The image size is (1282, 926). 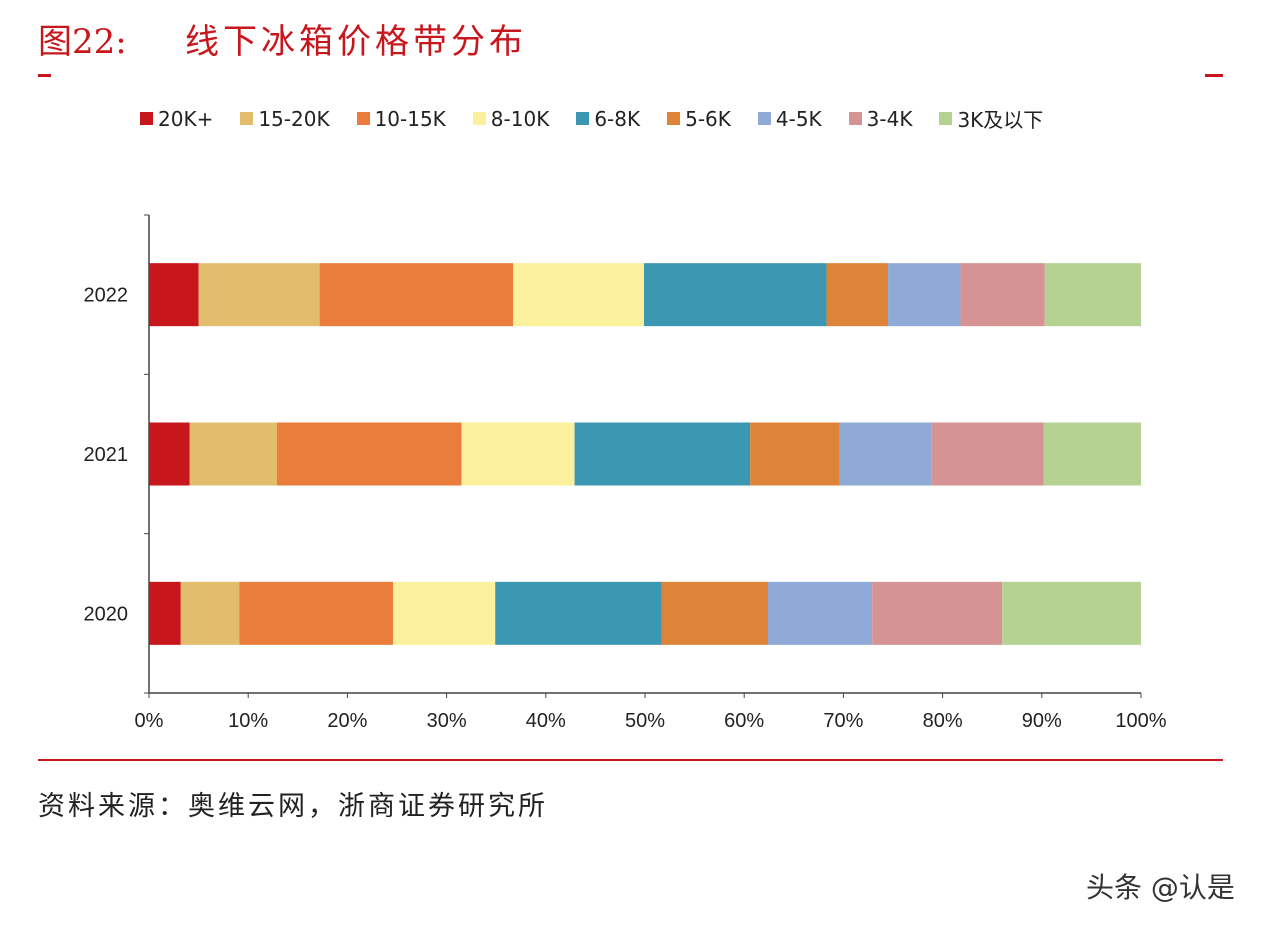 I want to click on legend-item: 5-6K, so click(x=699, y=118).